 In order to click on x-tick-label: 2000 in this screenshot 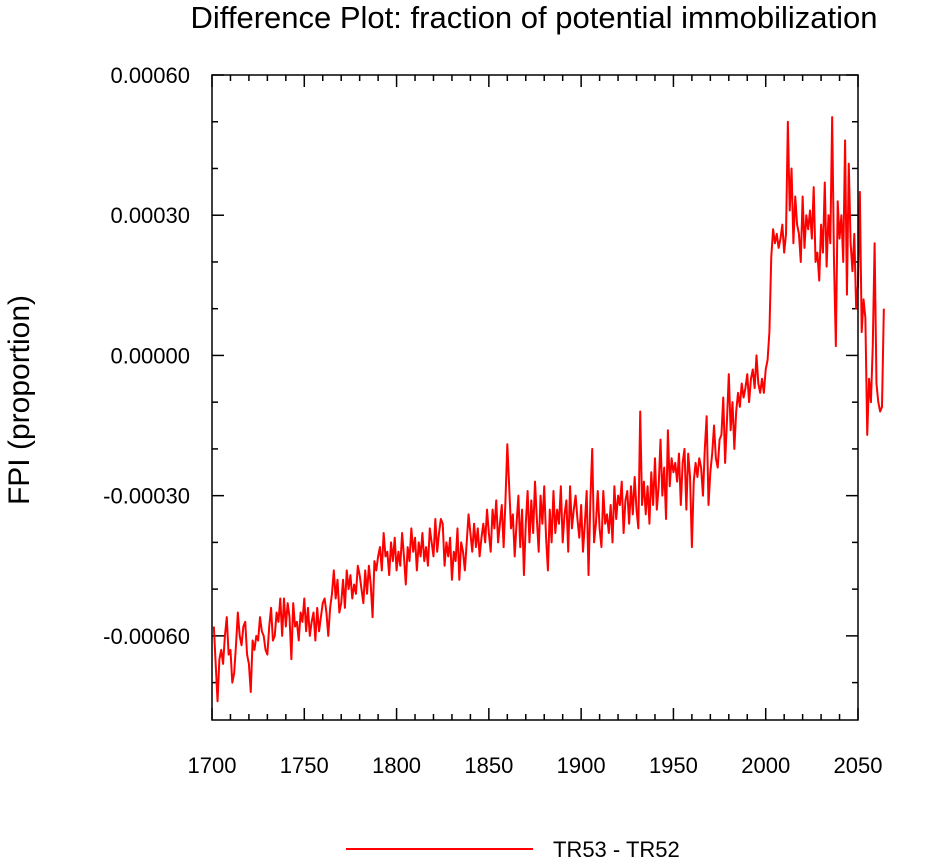, I will do `click(765, 765)`.